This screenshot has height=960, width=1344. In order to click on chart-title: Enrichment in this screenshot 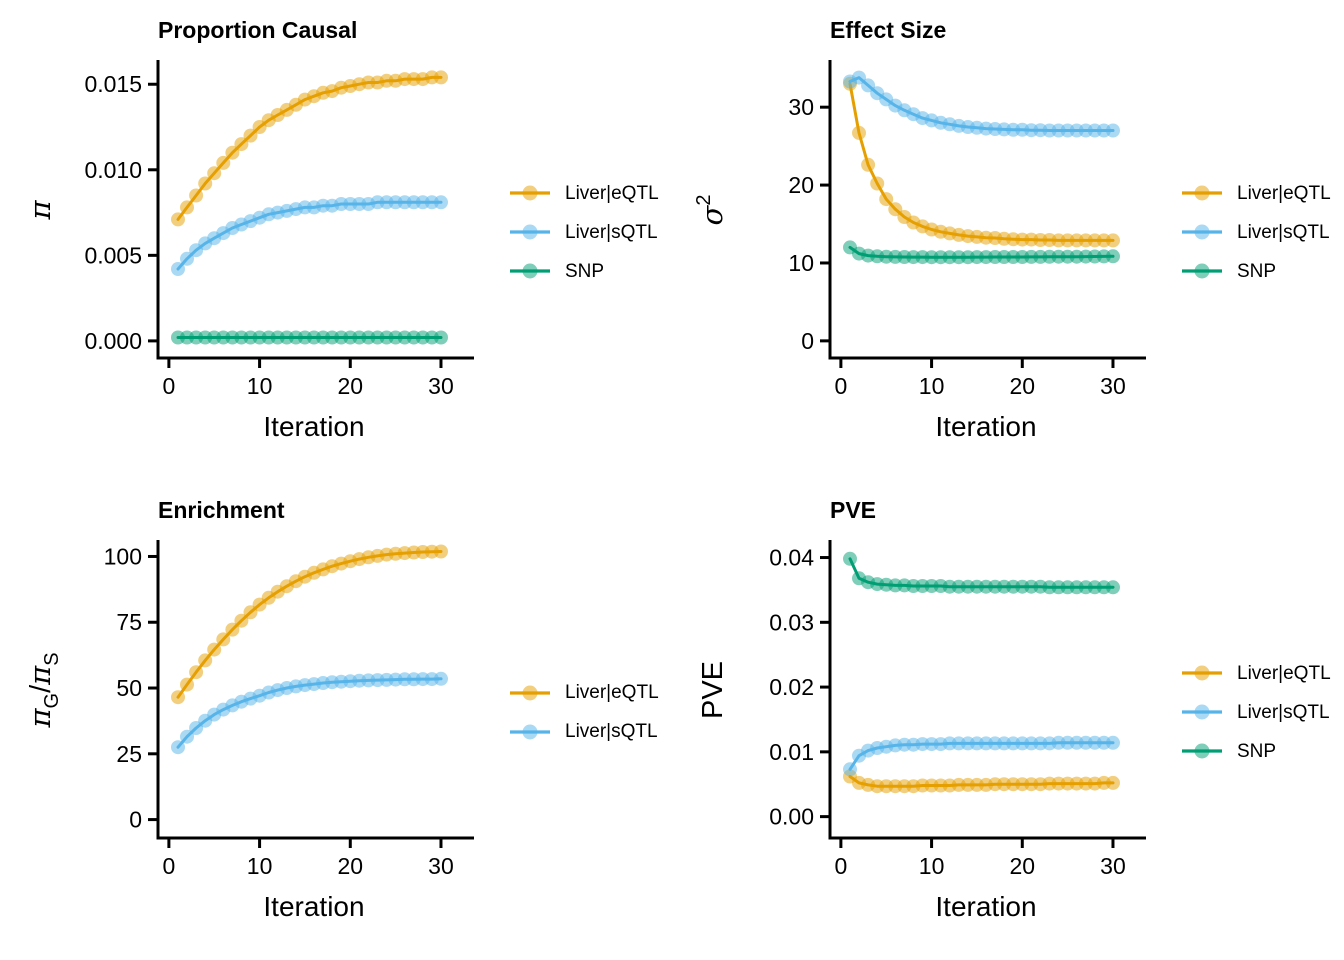, I will do `click(221, 510)`.